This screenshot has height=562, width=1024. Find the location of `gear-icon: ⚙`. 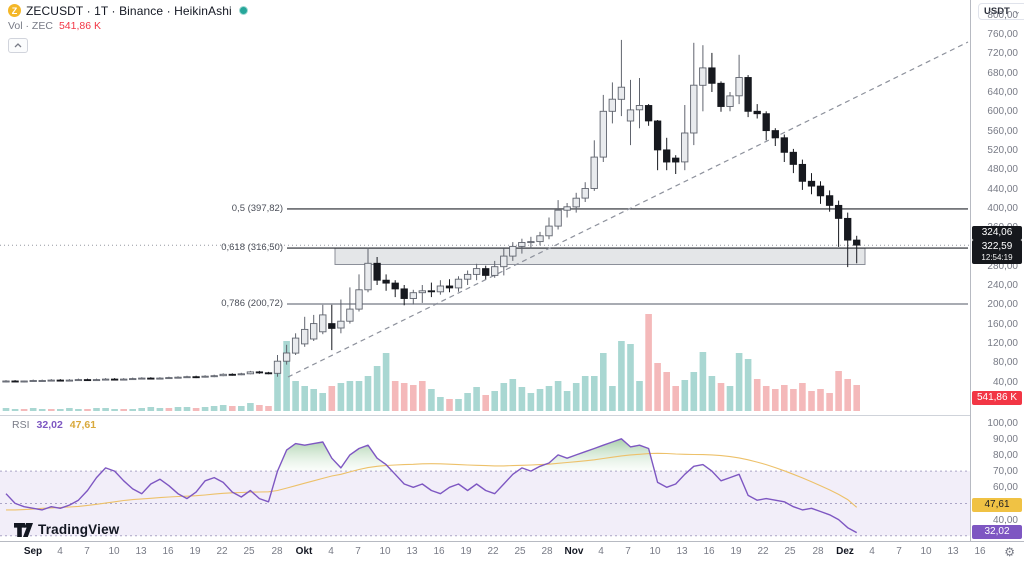

gear-icon: ⚙ is located at coordinates (1009, 552).